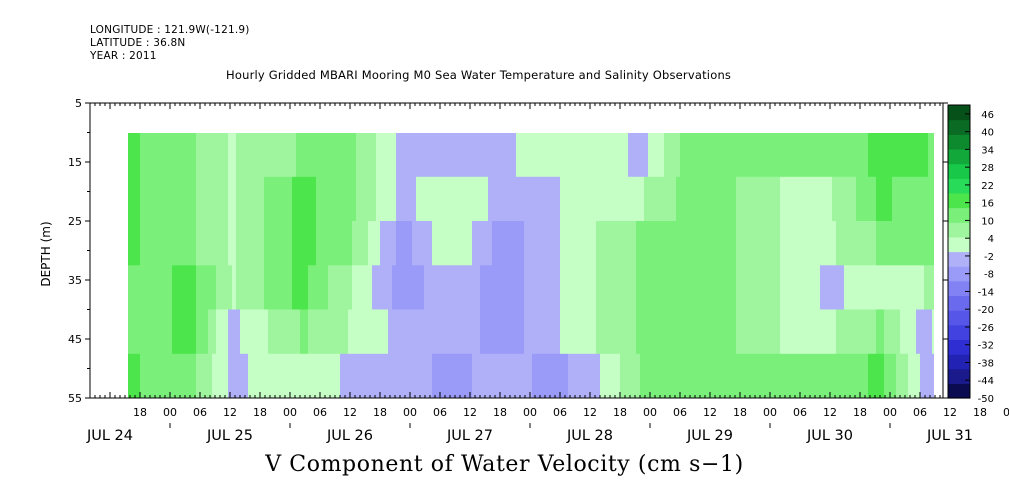 The image size is (1009, 504). Describe the element at coordinates (987, 186) in the screenshot. I see `colorbar-label: 22` at that location.